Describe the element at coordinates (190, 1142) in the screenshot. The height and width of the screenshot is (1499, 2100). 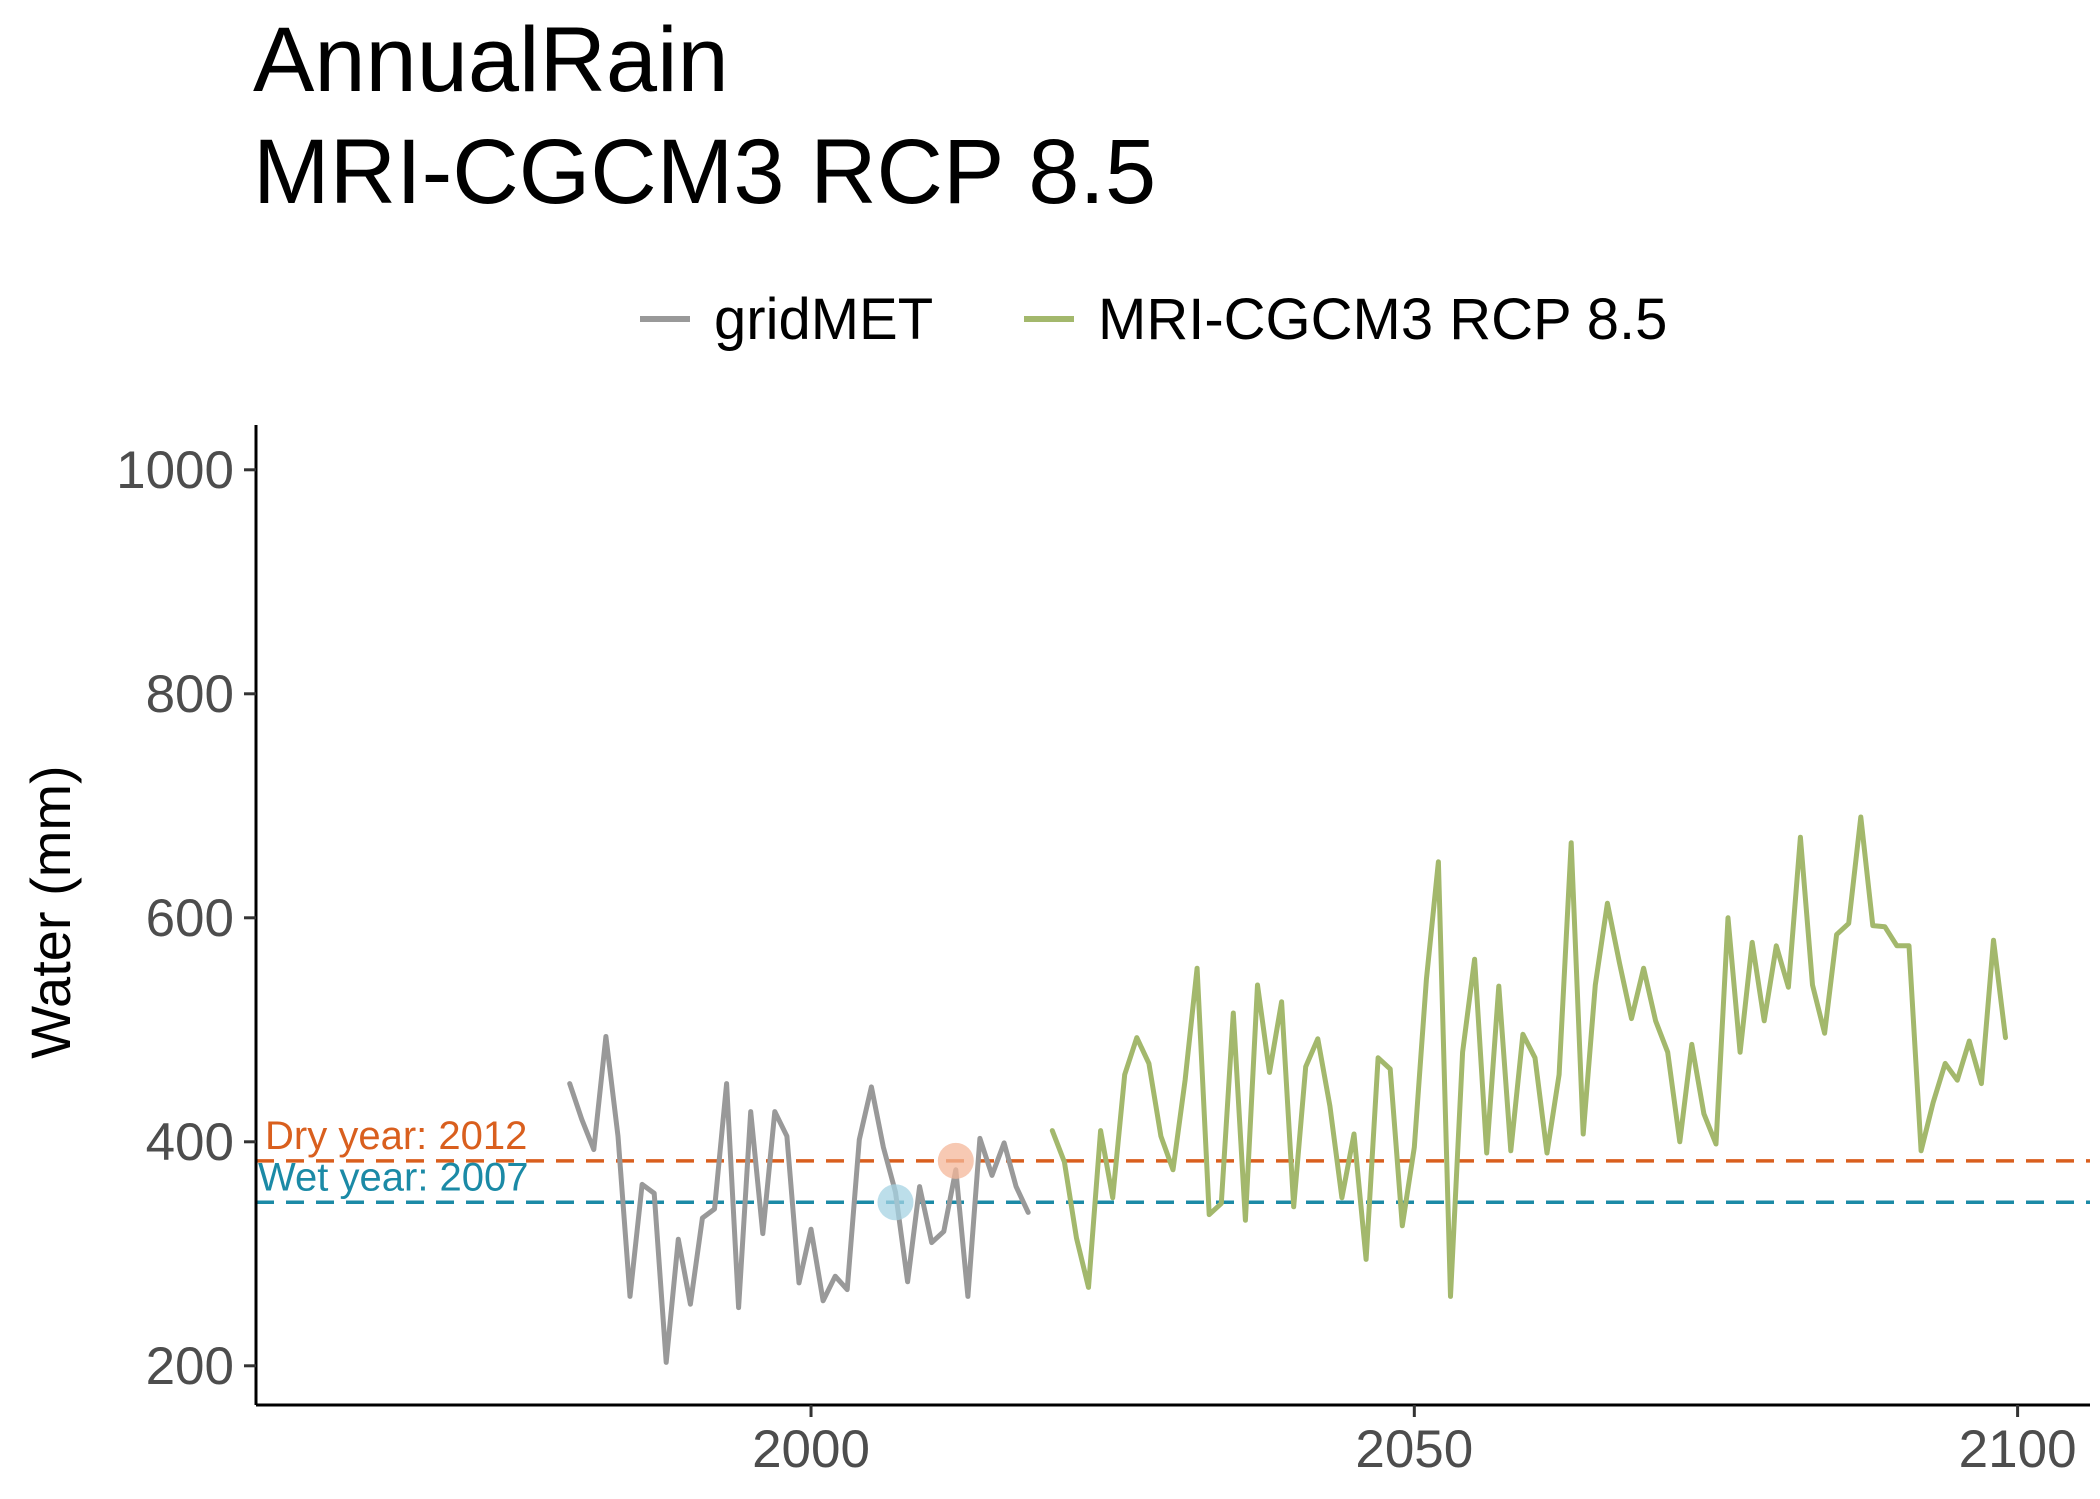
I see `y-tick-label-400: 400` at that location.